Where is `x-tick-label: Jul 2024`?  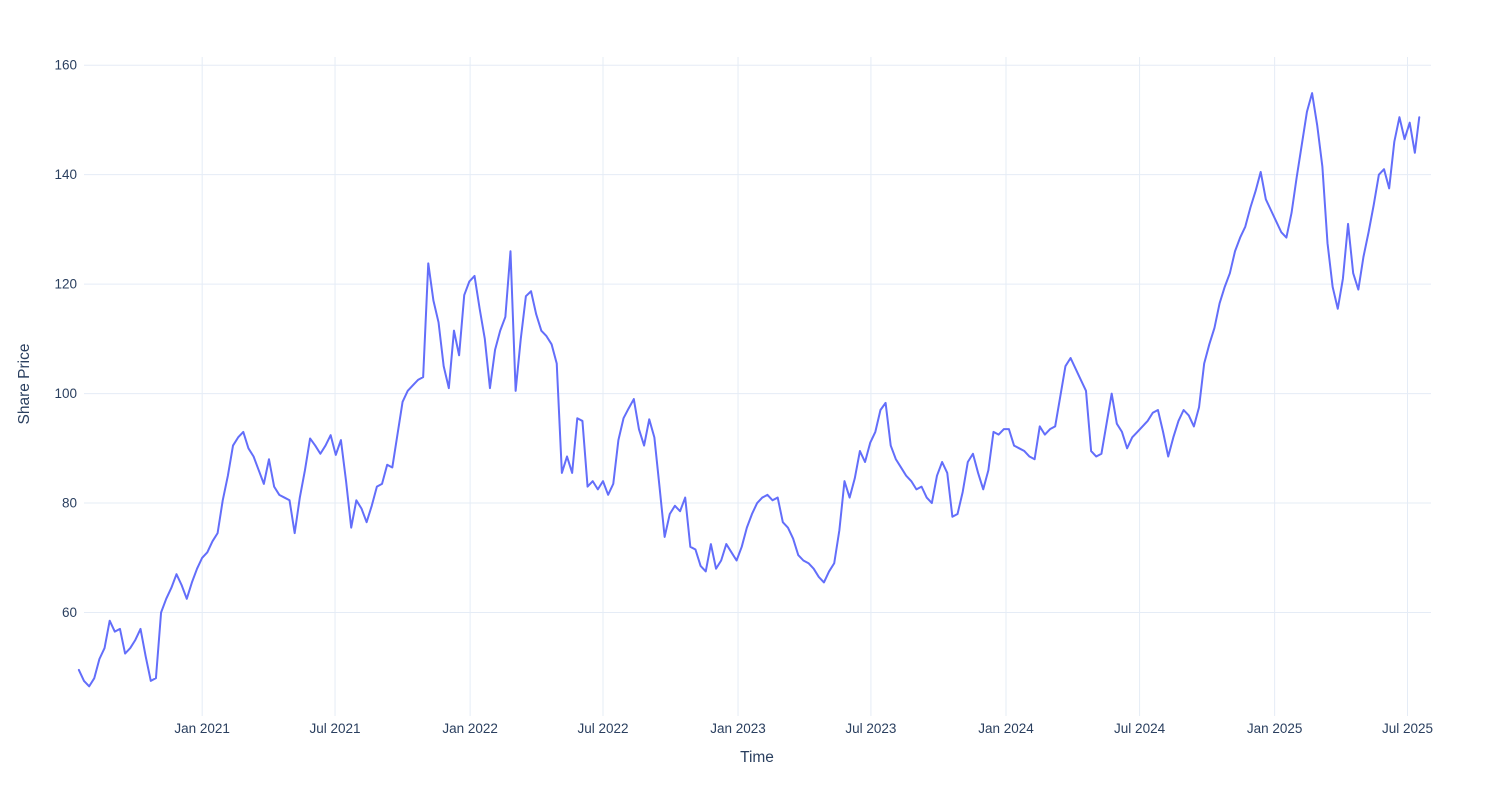
x-tick-label: Jul 2024 is located at coordinates (1140, 728).